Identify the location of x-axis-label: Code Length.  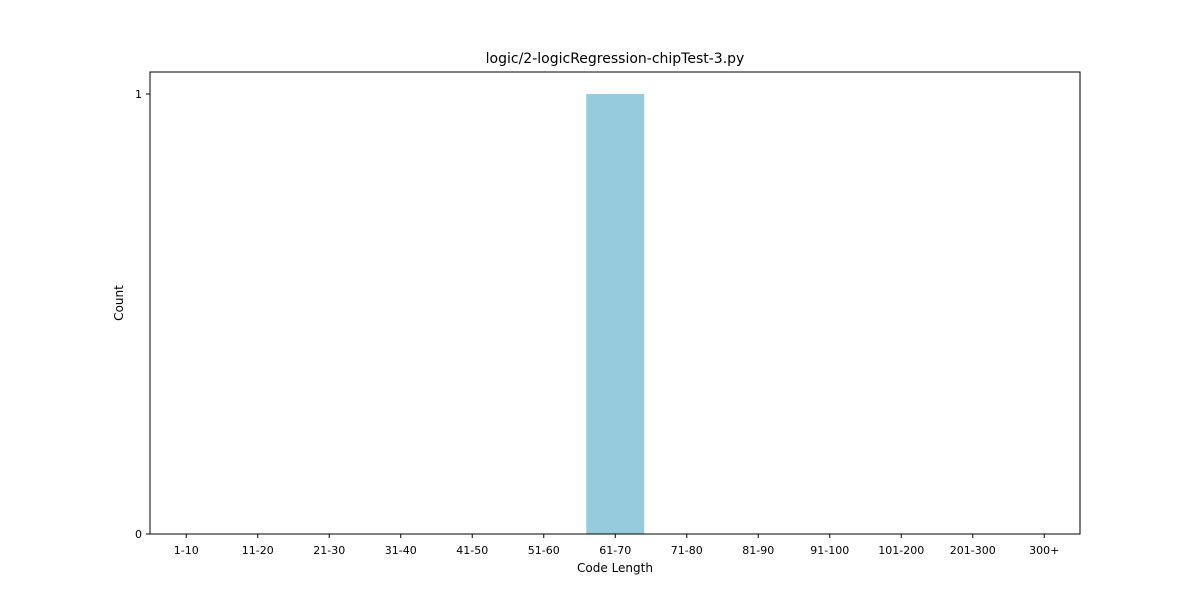
(615, 568).